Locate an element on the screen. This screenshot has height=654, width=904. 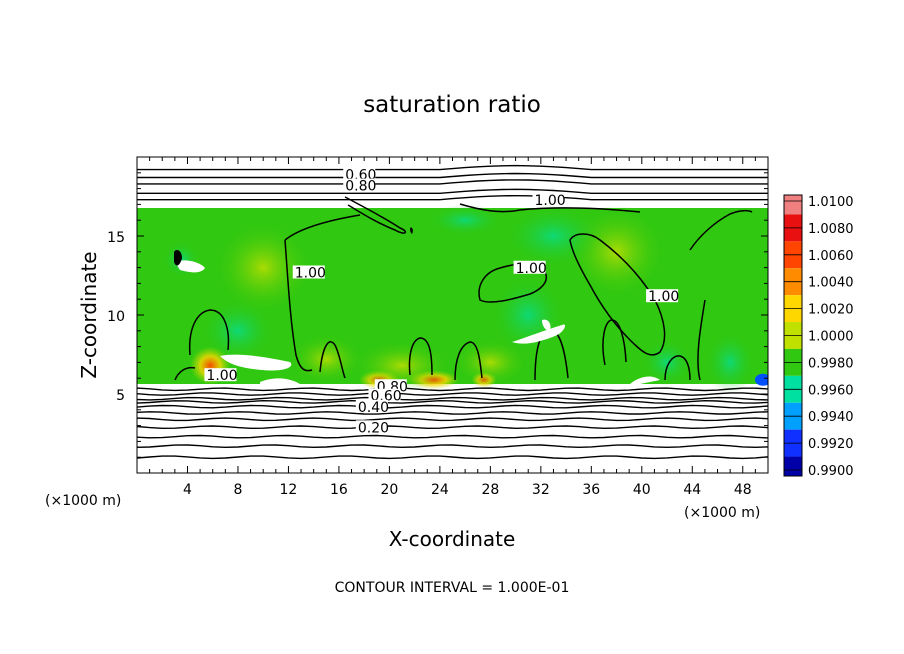
x-axis-label: X-coordinate is located at coordinates (452, 539).